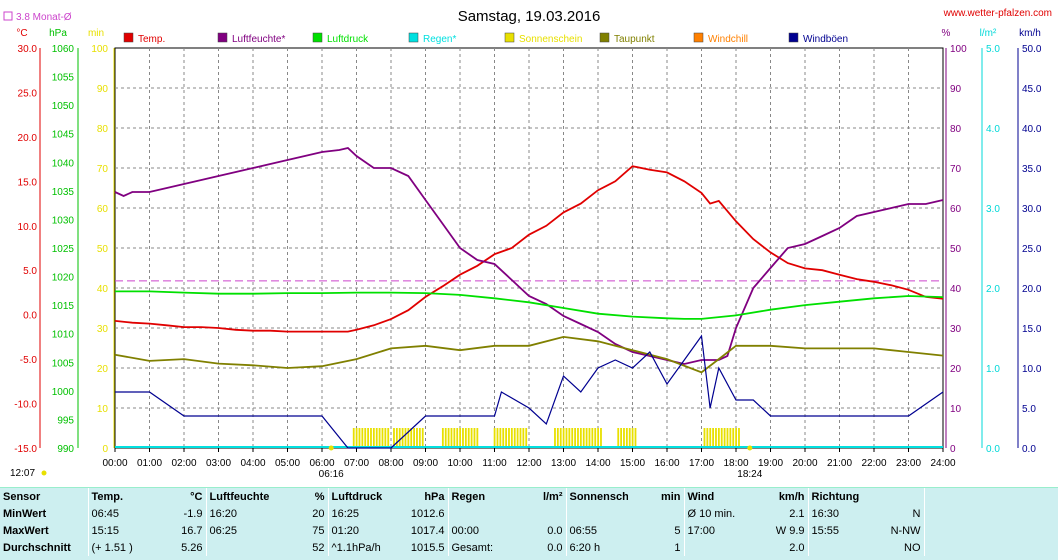 This screenshot has width=1058, height=560. What do you see at coordinates (22, 496) in the screenshot?
I see `hdr-sensor: Sensor` at bounding box center [22, 496].